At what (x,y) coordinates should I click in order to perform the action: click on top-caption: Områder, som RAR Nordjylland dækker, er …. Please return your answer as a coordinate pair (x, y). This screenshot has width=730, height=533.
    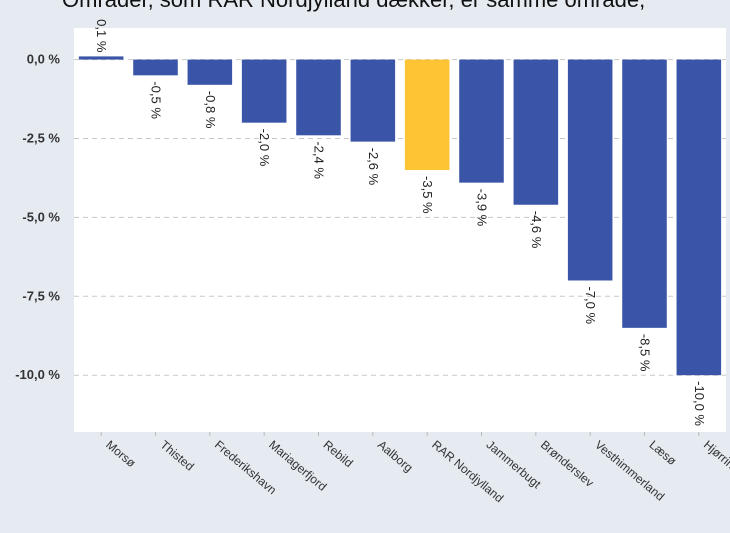
    Looking at the image, I should click on (353, 6).